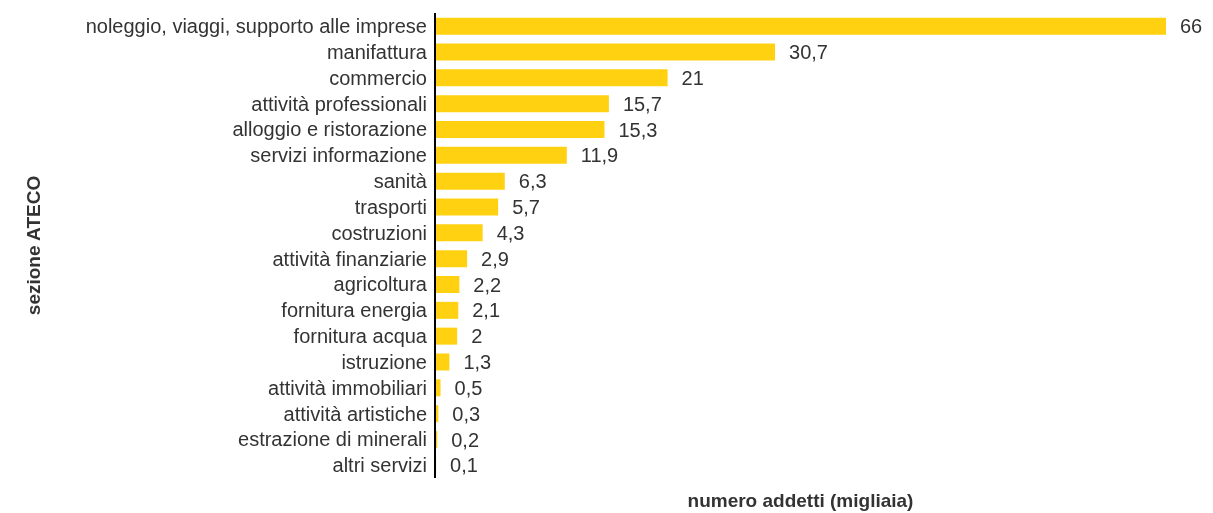 The width and height of the screenshot is (1213, 513). Describe the element at coordinates (33, 245) in the screenshot. I see `y-axis-title: sezione ATECO` at that location.